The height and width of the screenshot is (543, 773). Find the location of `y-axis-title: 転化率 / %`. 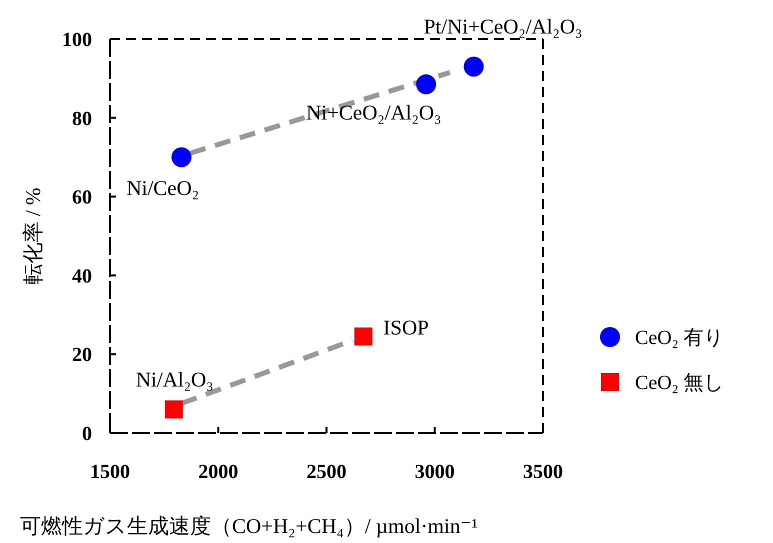

y-axis-title: 転化率 / % is located at coordinates (33, 236).